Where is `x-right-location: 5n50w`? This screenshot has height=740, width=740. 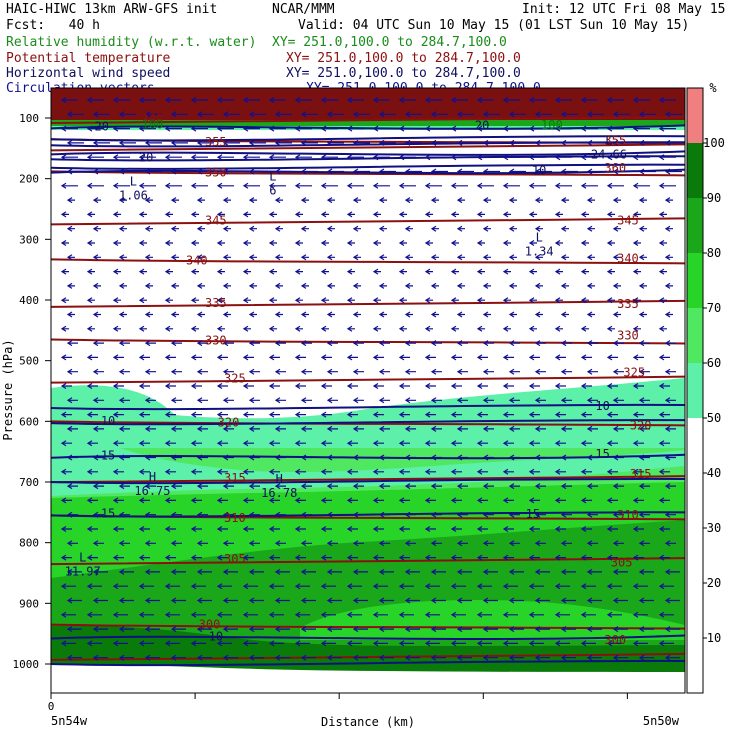
x-right-location: 5n50w is located at coordinates (661, 721).